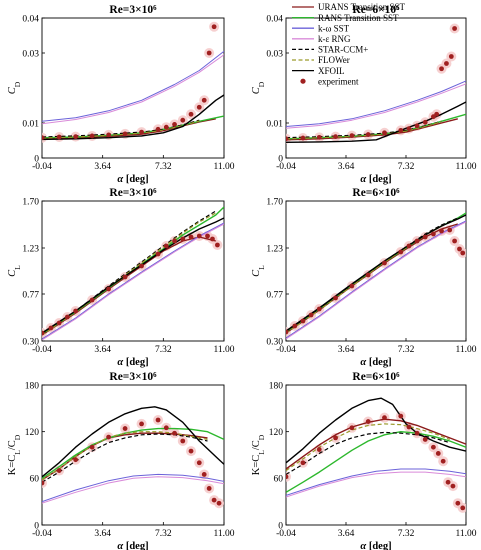 The image size is (481, 550). Describe the element at coordinates (258, 271) in the screenshot. I see `y-axis-label: CL` at that location.